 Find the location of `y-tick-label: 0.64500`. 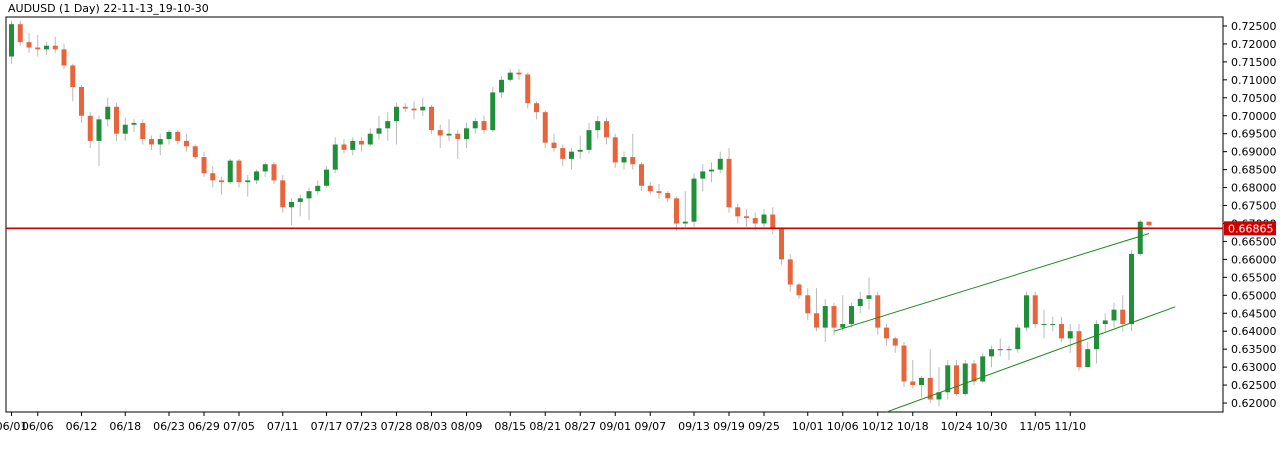

y-tick-label: 0.64500 is located at coordinates (1254, 313).